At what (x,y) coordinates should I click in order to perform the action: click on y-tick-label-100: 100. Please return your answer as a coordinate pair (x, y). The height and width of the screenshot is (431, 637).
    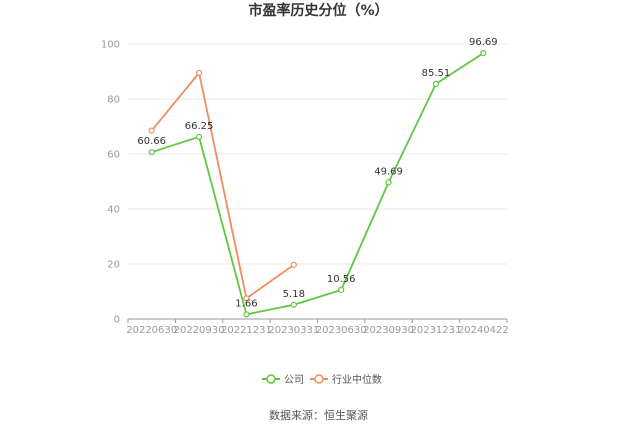
    Looking at the image, I should click on (110, 45).